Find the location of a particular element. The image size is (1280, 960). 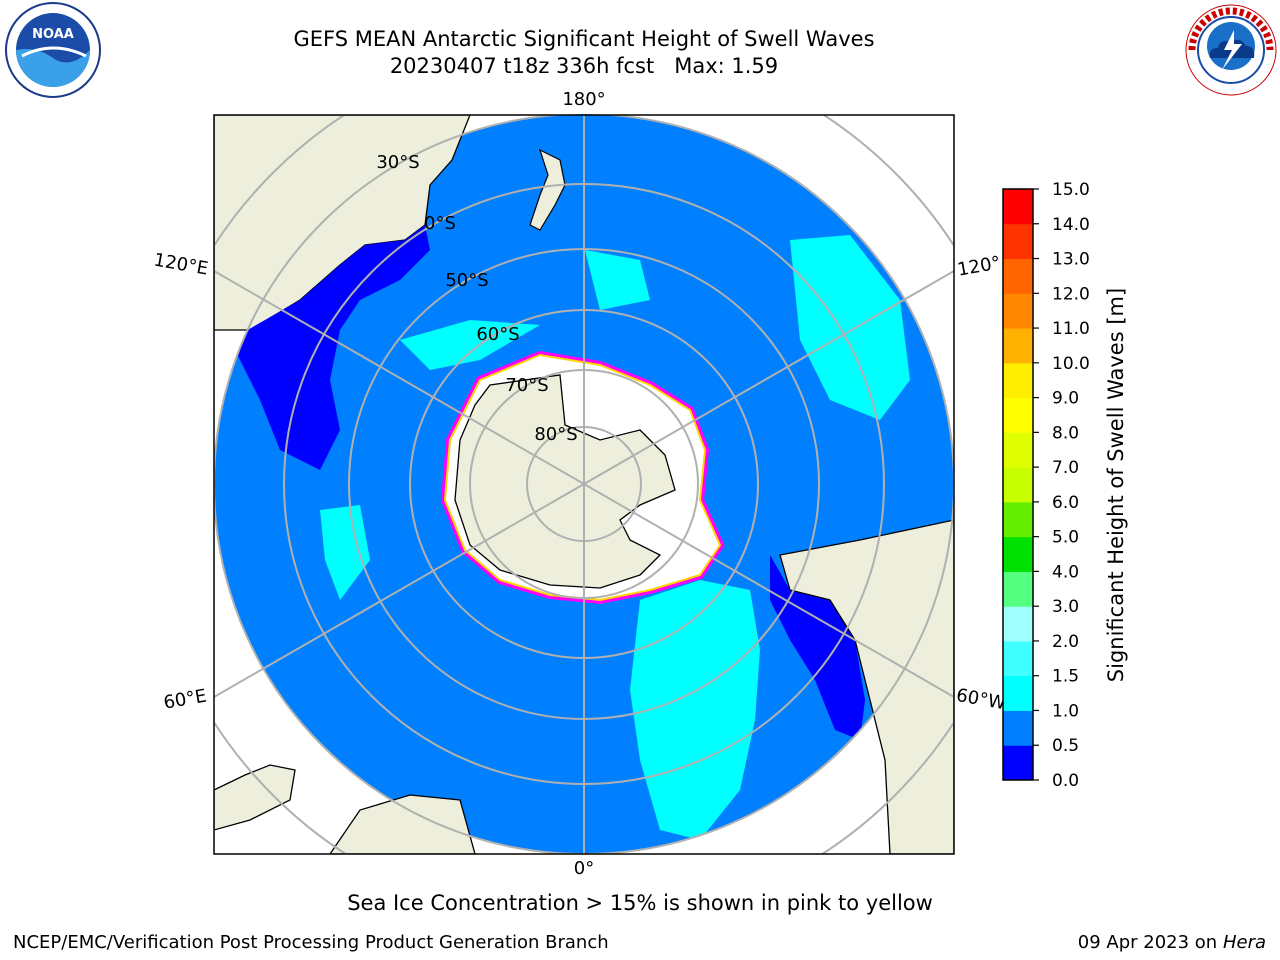

lat-label-80s: 80°S is located at coordinates (555, 434).